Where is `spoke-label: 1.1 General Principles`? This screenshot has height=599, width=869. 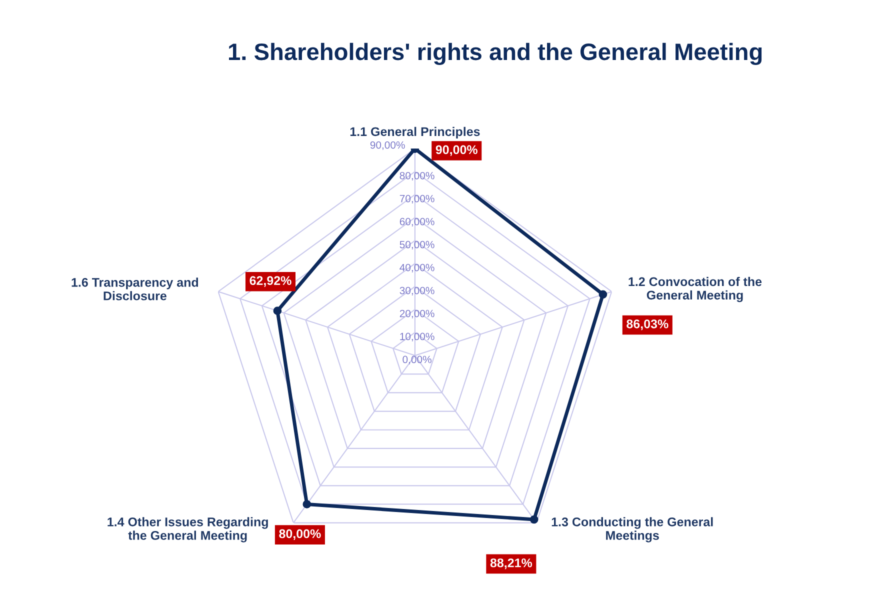
spoke-label: 1.1 General Principles is located at coordinates (415, 132).